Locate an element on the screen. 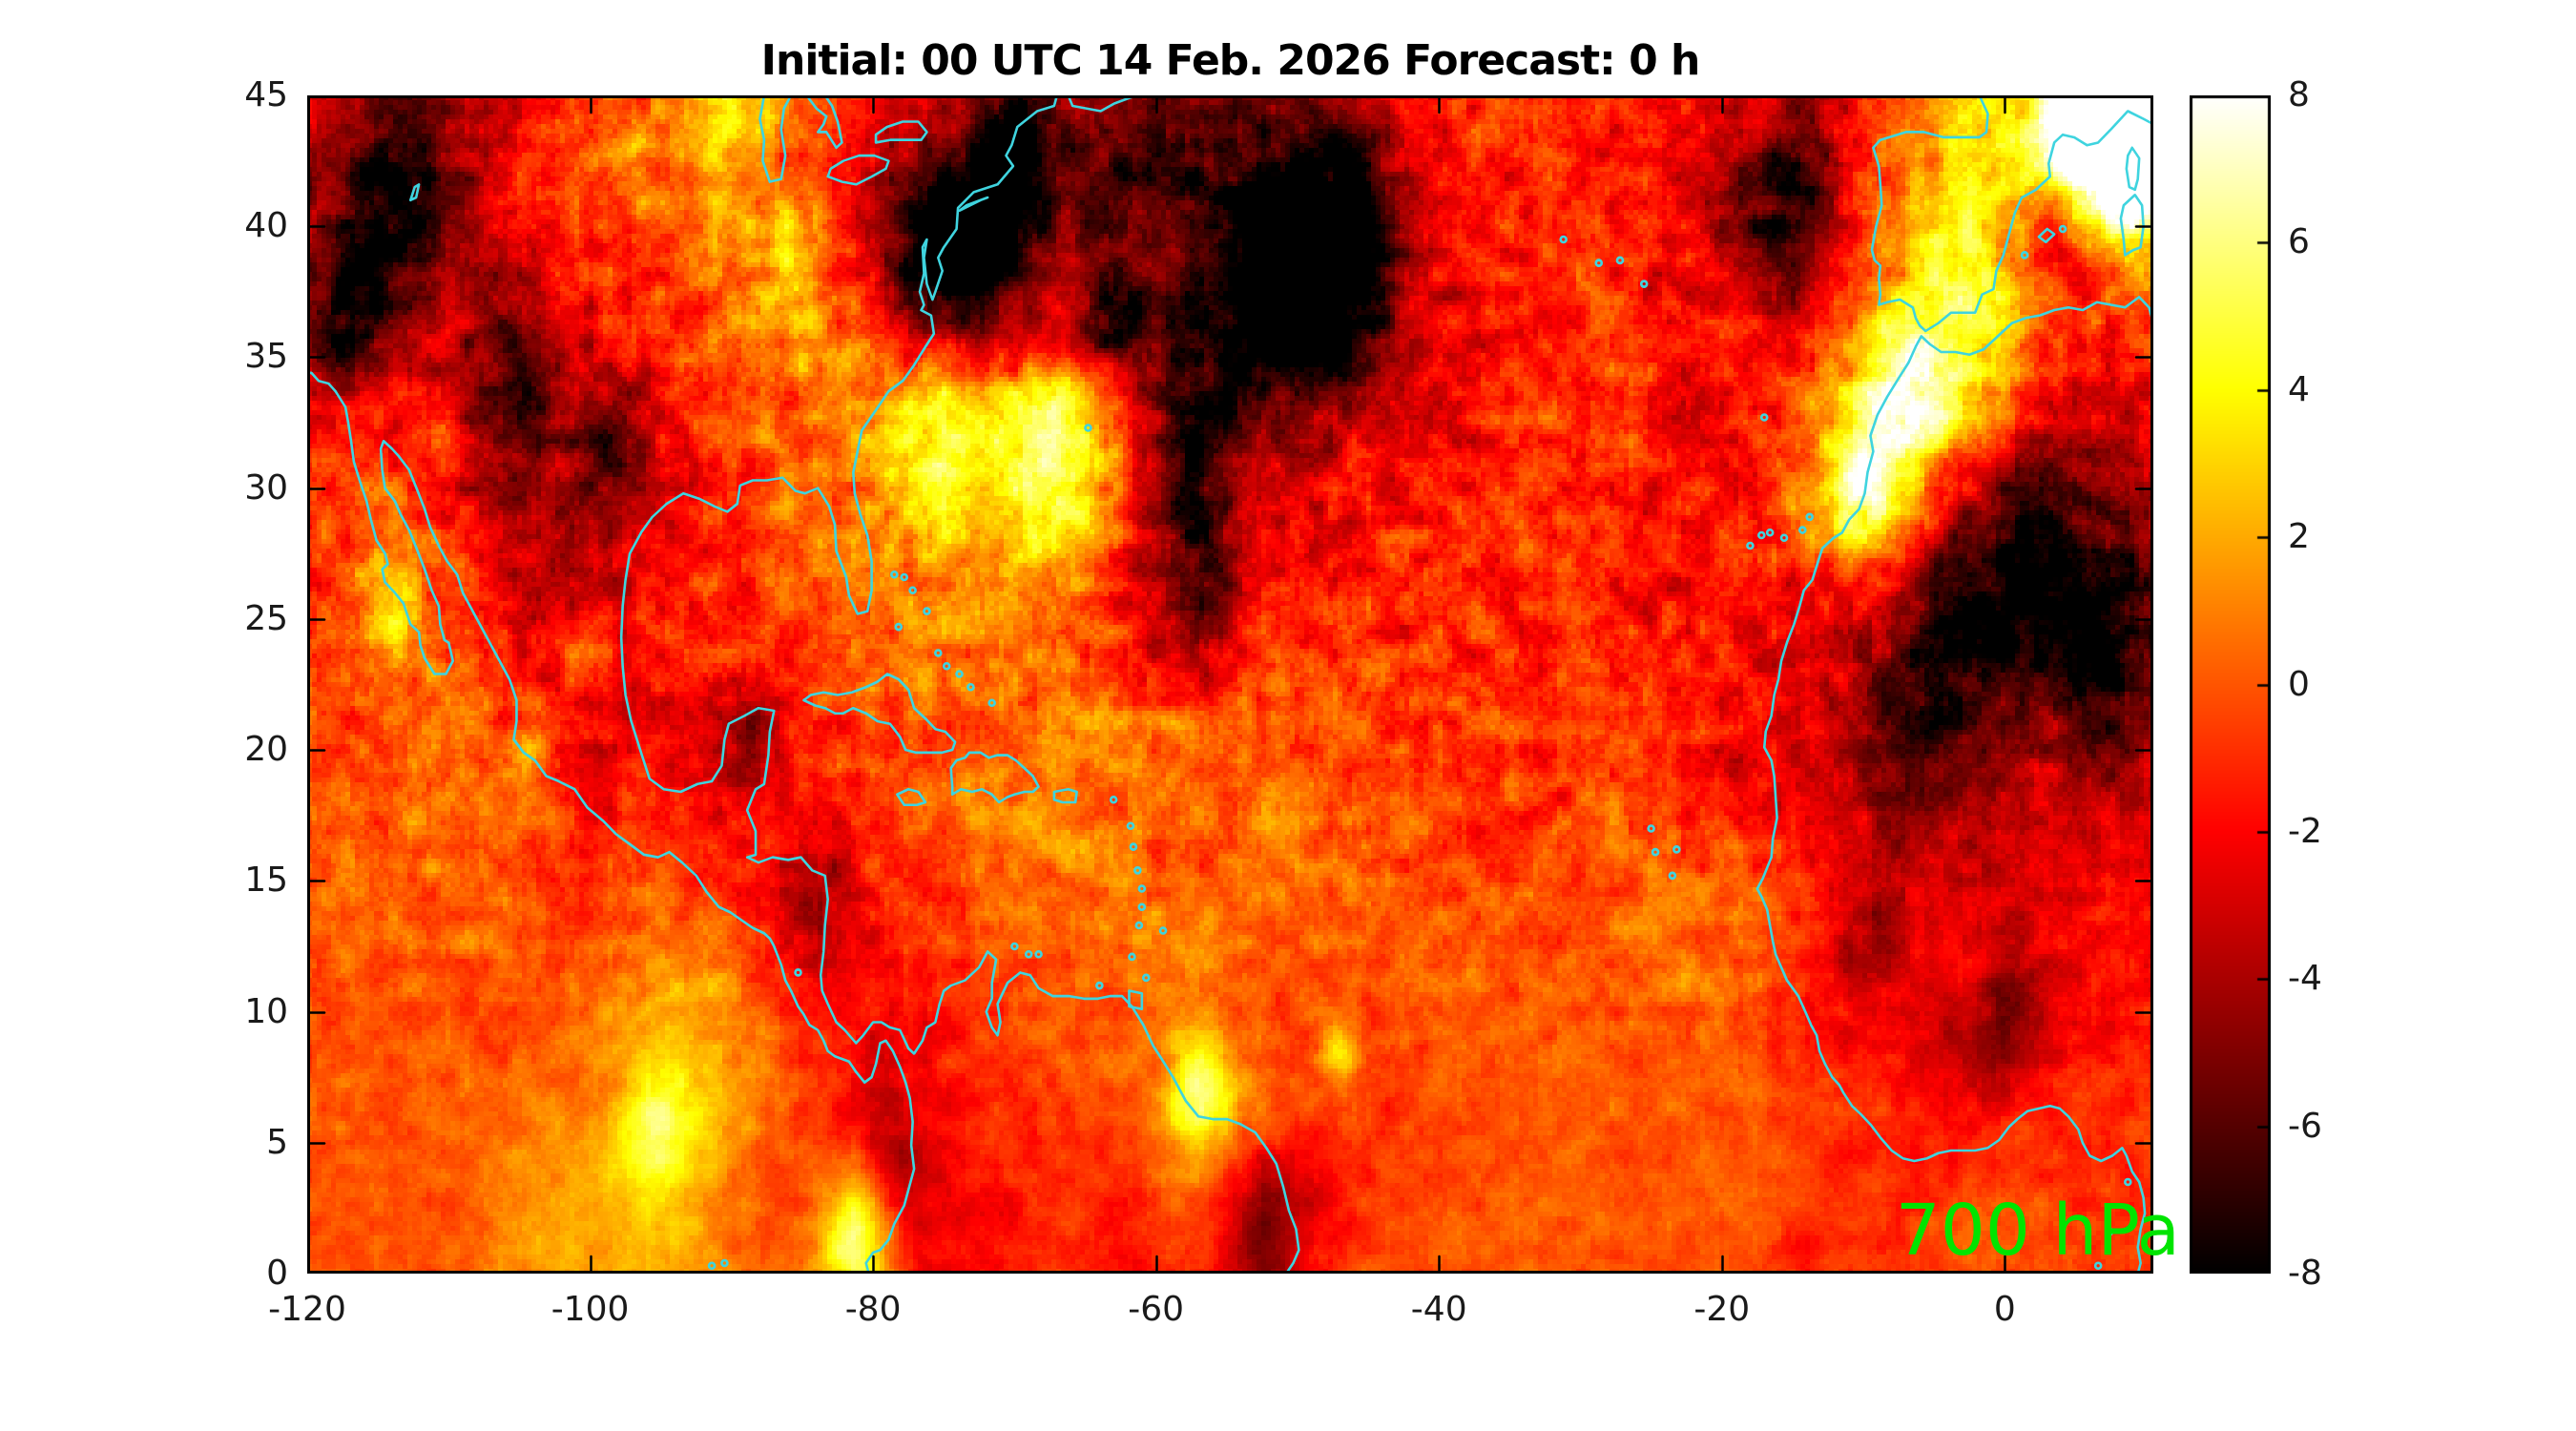 The width and height of the screenshot is (2576, 1431). colorbar is located at coordinates (2230, 684).